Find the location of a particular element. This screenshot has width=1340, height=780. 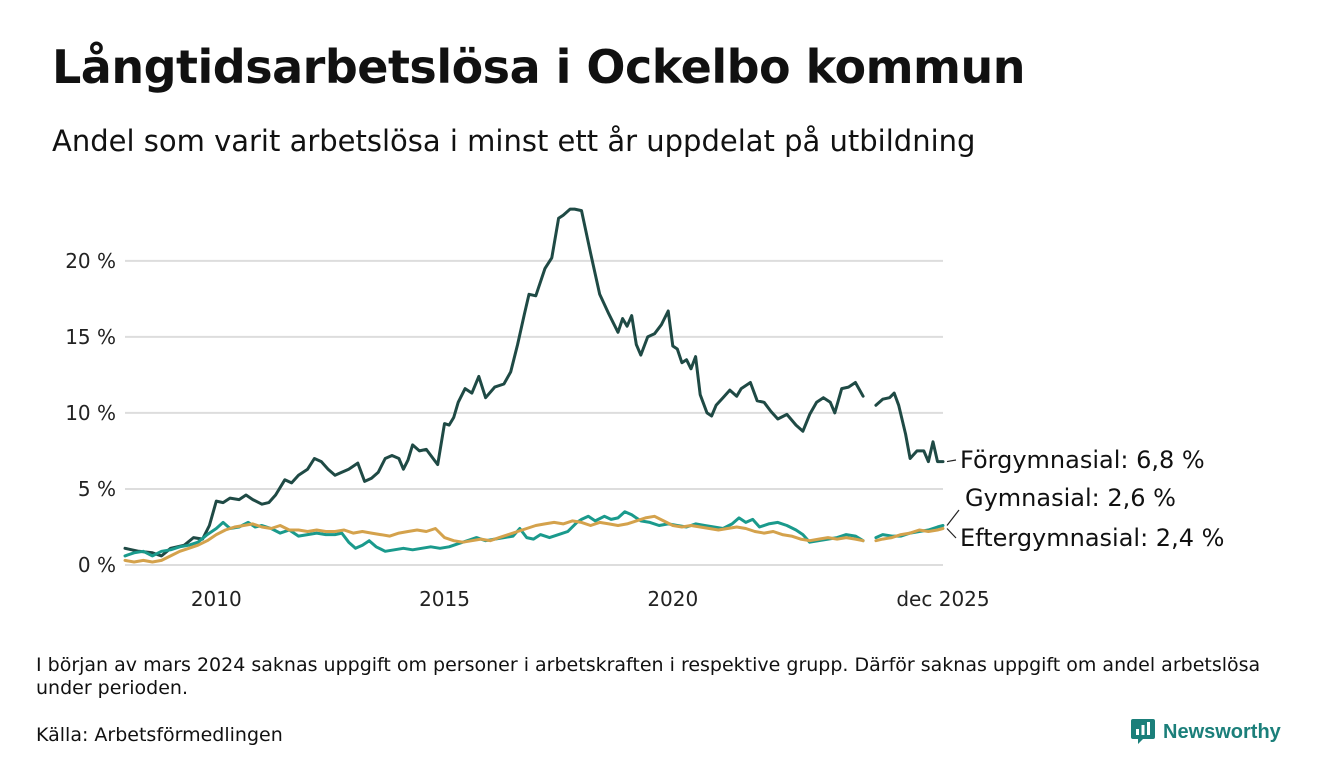

y-tick-label: 0 % is located at coordinates (97, 565).